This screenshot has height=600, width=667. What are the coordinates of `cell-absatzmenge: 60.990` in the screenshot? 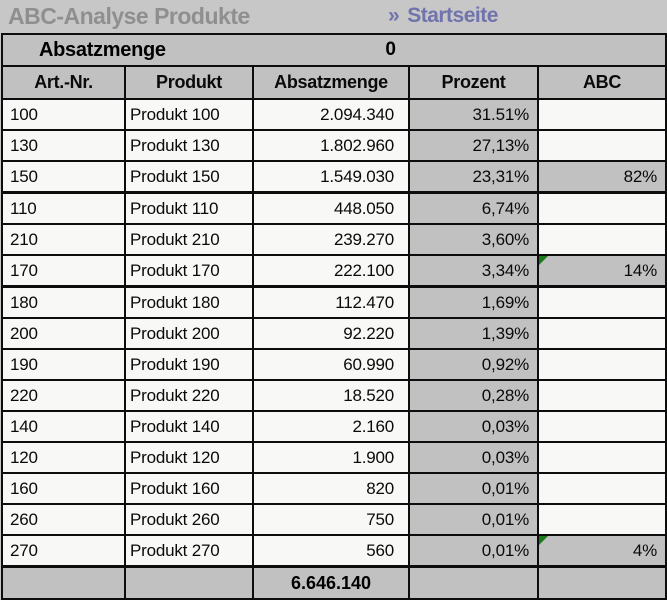 It's located at (332, 364).